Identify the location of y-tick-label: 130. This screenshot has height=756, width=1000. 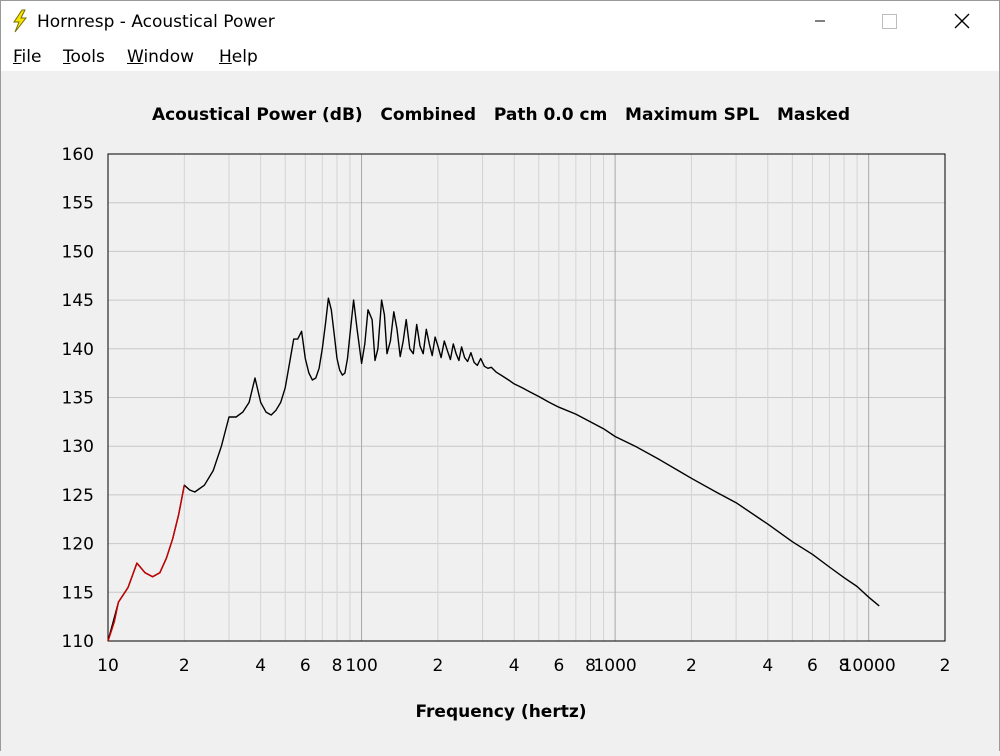
(78, 447).